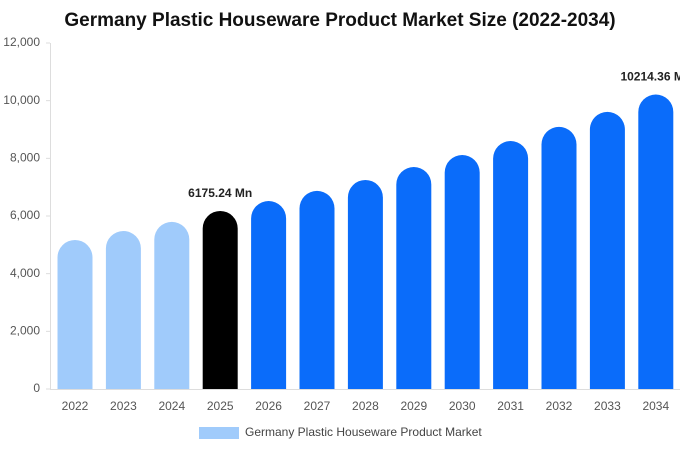 Image resolution: width=680 pixels, height=450 pixels. What do you see at coordinates (36, 388) in the screenshot?
I see `y-tick-label: 0` at bounding box center [36, 388].